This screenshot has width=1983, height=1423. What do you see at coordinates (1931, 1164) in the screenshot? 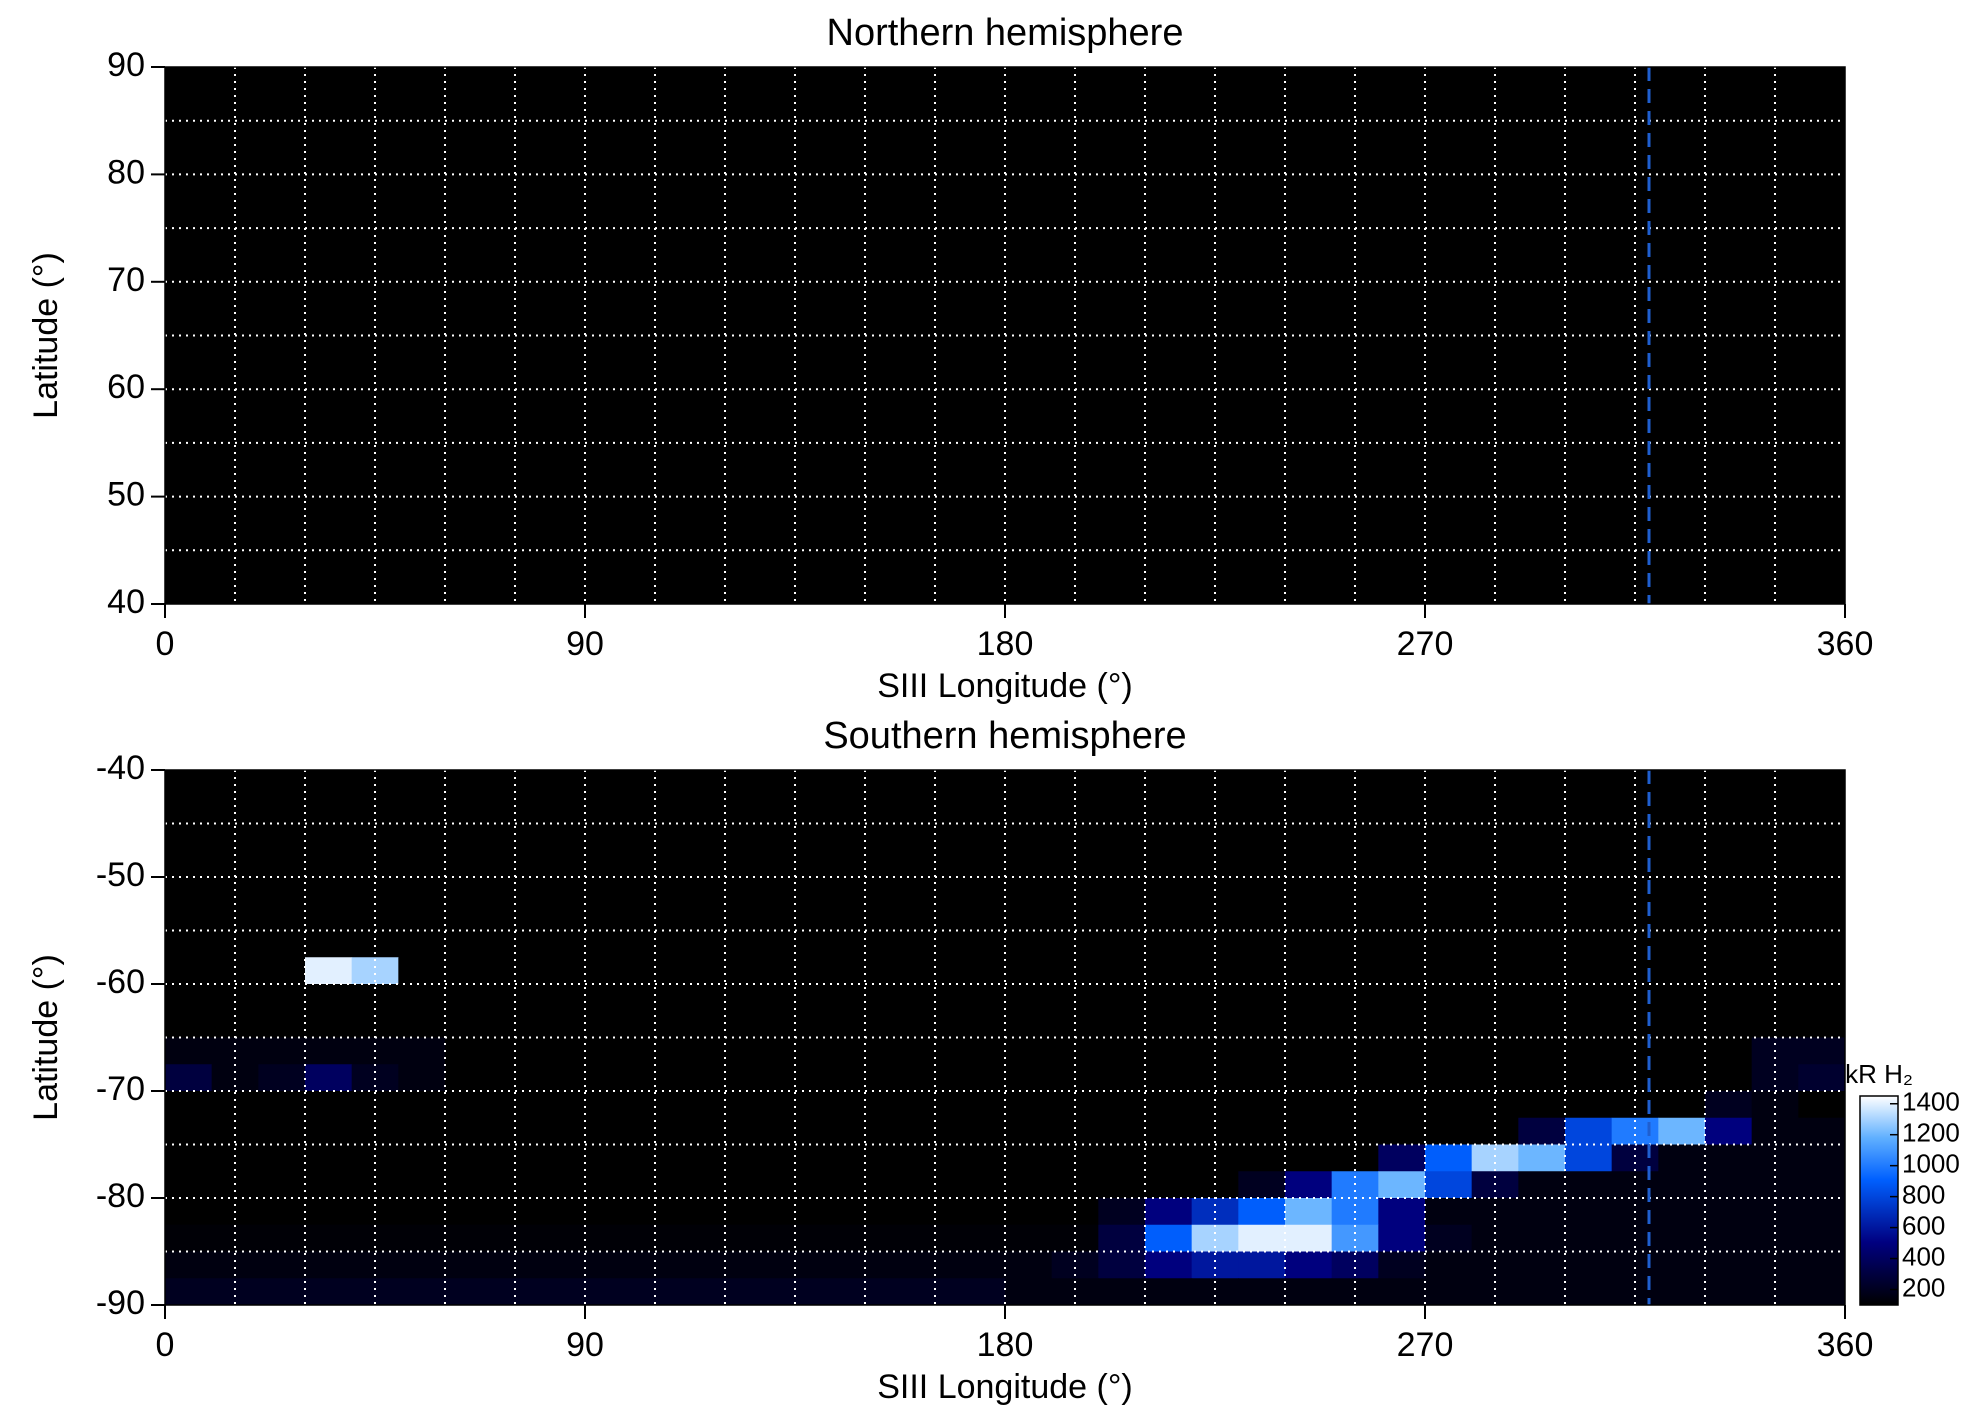
I see `colorbar-tick-label: 1000` at bounding box center [1931, 1164].